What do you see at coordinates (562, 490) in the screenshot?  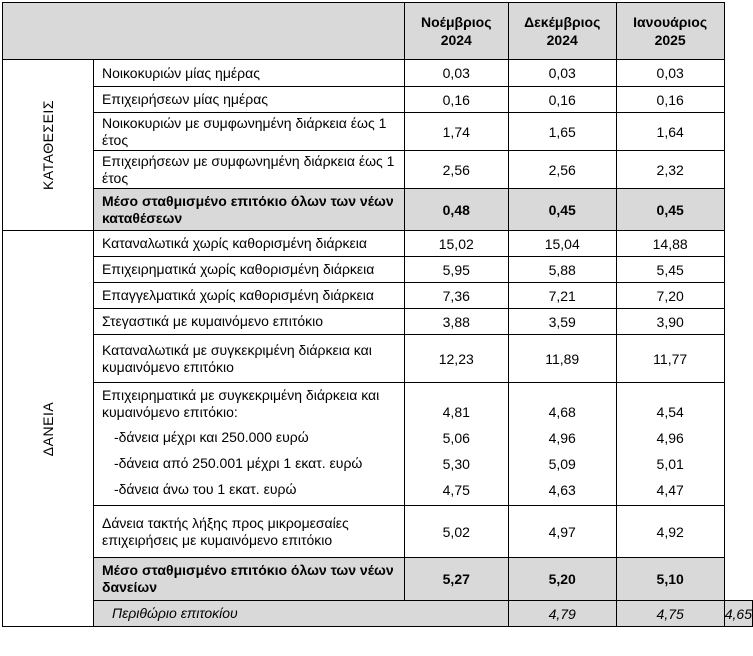 I see `cell-value: 4,63` at bounding box center [562, 490].